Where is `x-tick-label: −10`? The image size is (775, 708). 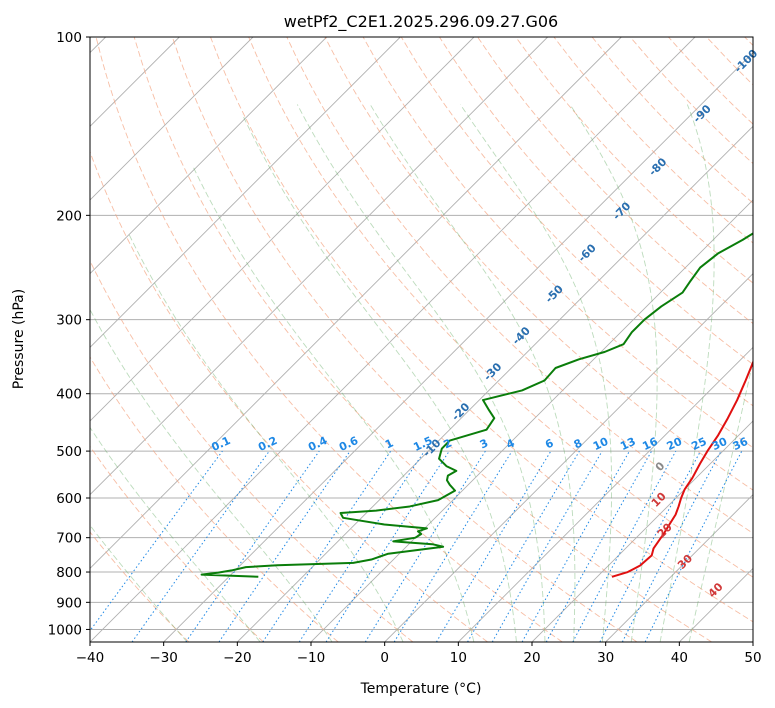
x-tick-label: −10 is located at coordinates (311, 658).